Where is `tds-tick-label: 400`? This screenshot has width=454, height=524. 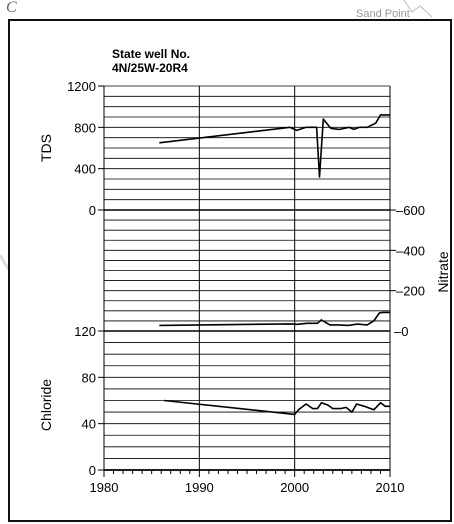 tds-tick-label: 400 is located at coordinates (85, 169).